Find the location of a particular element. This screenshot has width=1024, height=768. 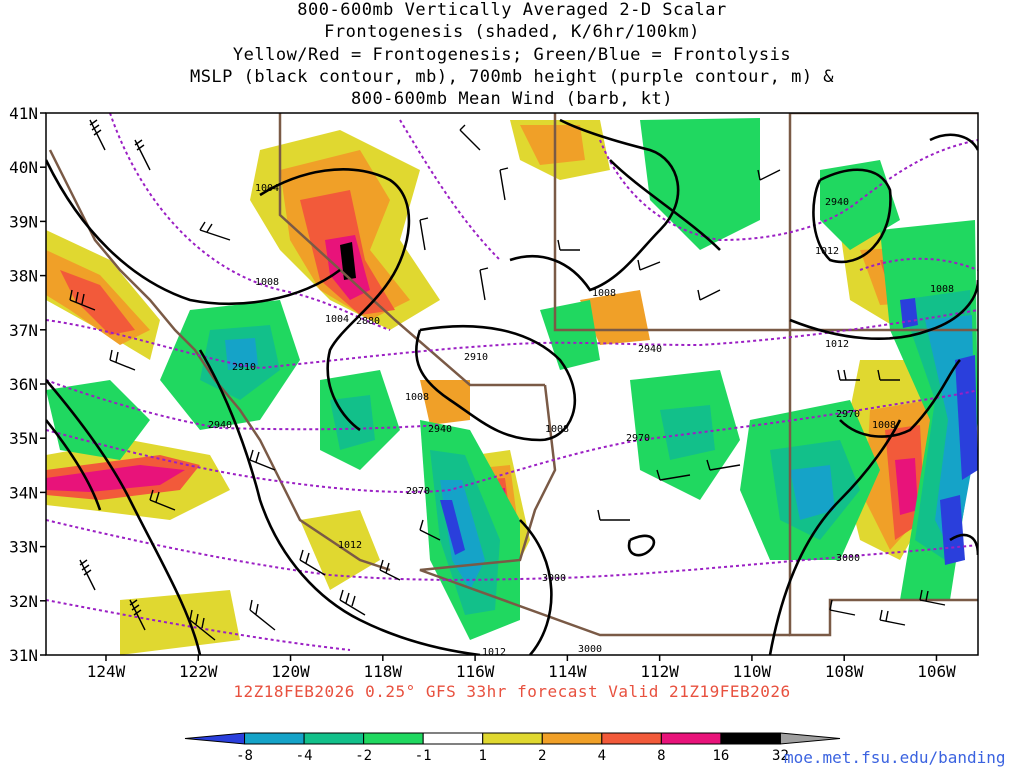

lat-tick-label: 39N is located at coordinates (23, 221).